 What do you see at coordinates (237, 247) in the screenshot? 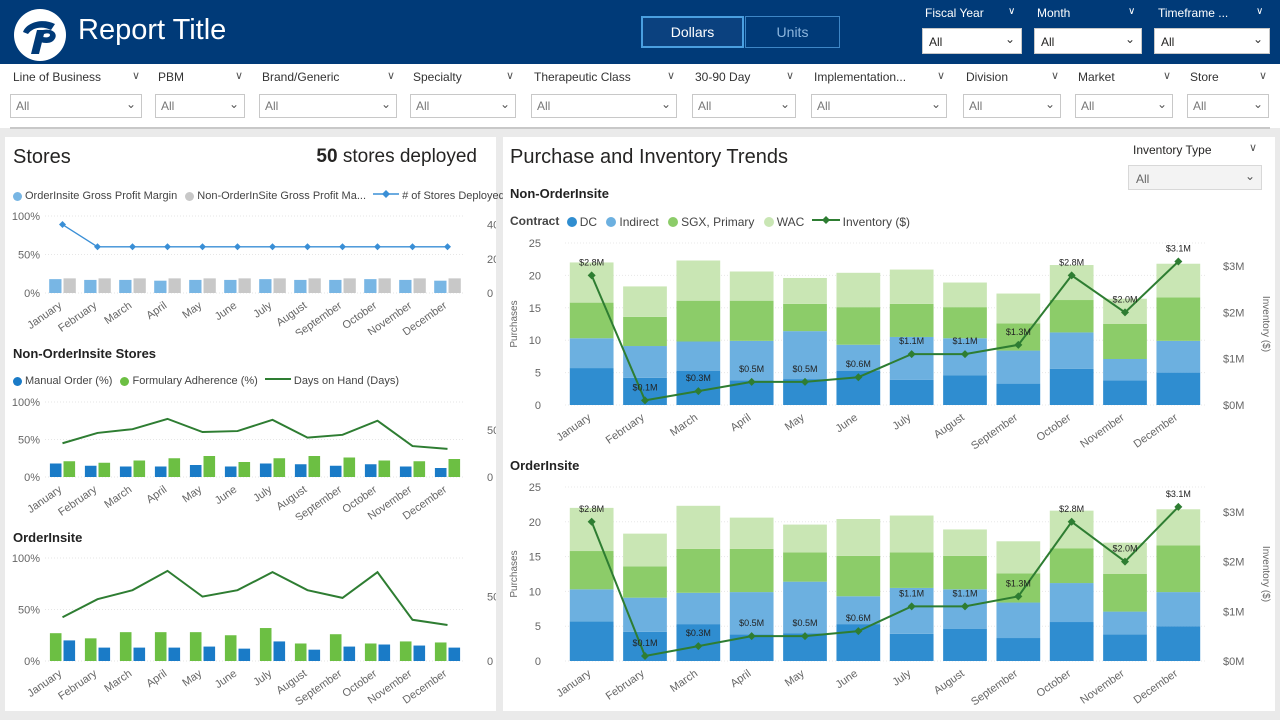
I see `line-marker` at bounding box center [237, 247].